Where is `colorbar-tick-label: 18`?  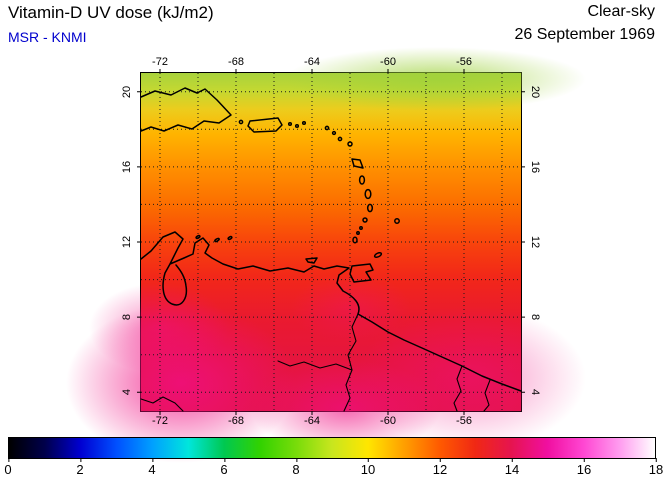 colorbar-tick-label: 18 is located at coordinates (656, 467).